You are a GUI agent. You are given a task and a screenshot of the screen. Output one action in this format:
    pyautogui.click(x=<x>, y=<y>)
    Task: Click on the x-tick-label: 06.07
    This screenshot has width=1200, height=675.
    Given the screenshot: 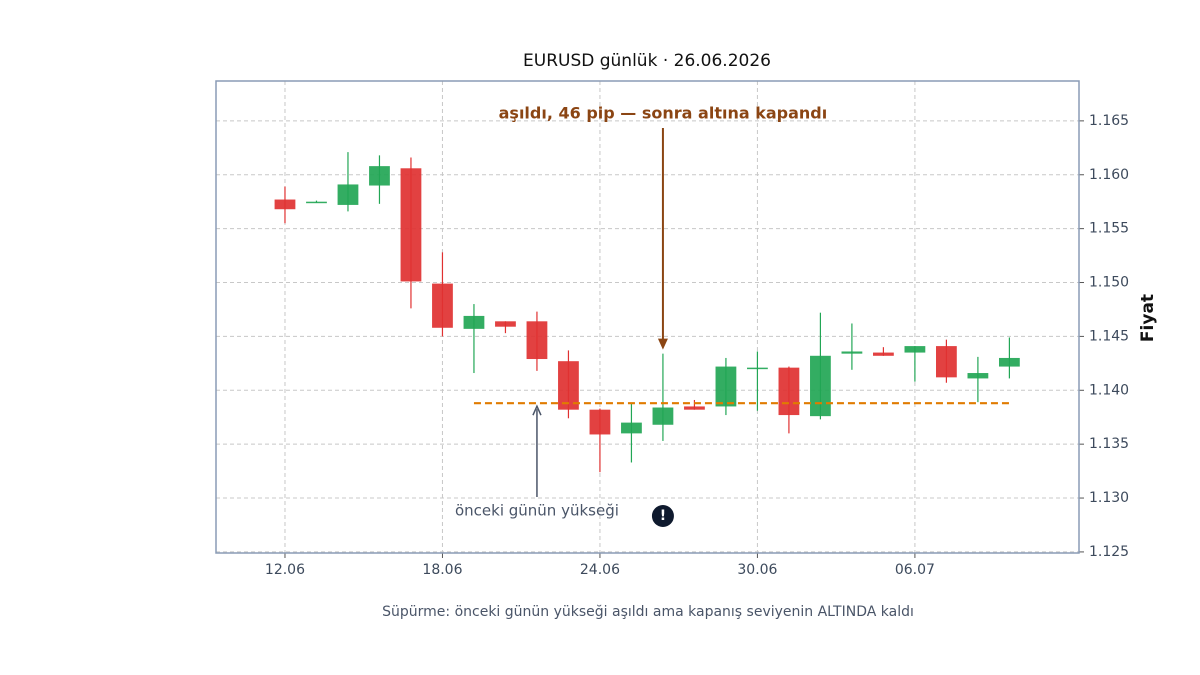 What is the action you would take?
    pyautogui.click(x=915, y=570)
    